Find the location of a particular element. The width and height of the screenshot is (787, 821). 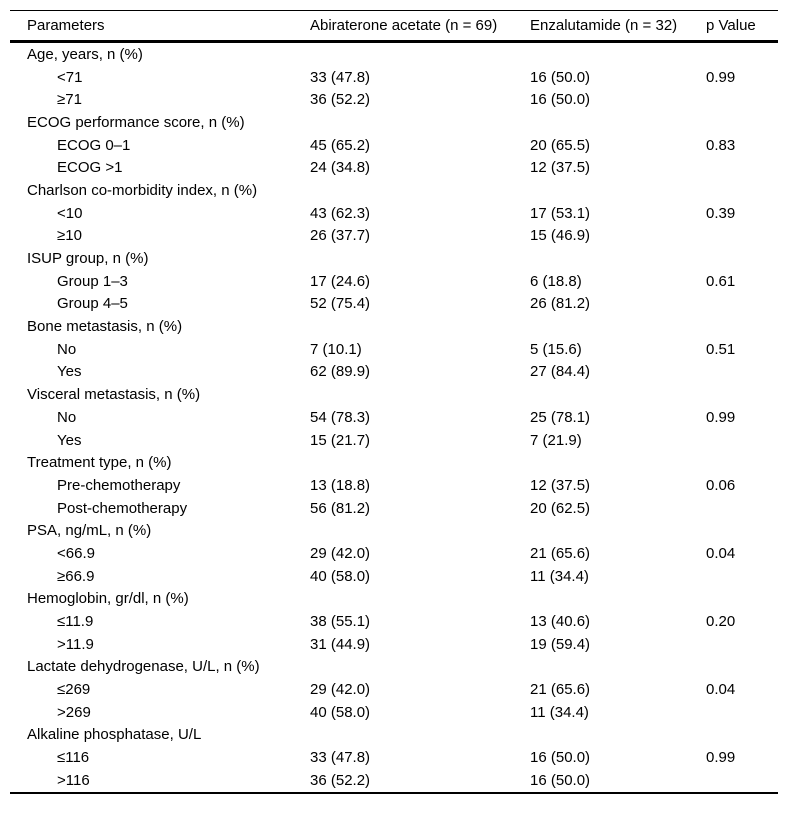

abiraterone-value: 38 (55.1) is located at coordinates (340, 622).